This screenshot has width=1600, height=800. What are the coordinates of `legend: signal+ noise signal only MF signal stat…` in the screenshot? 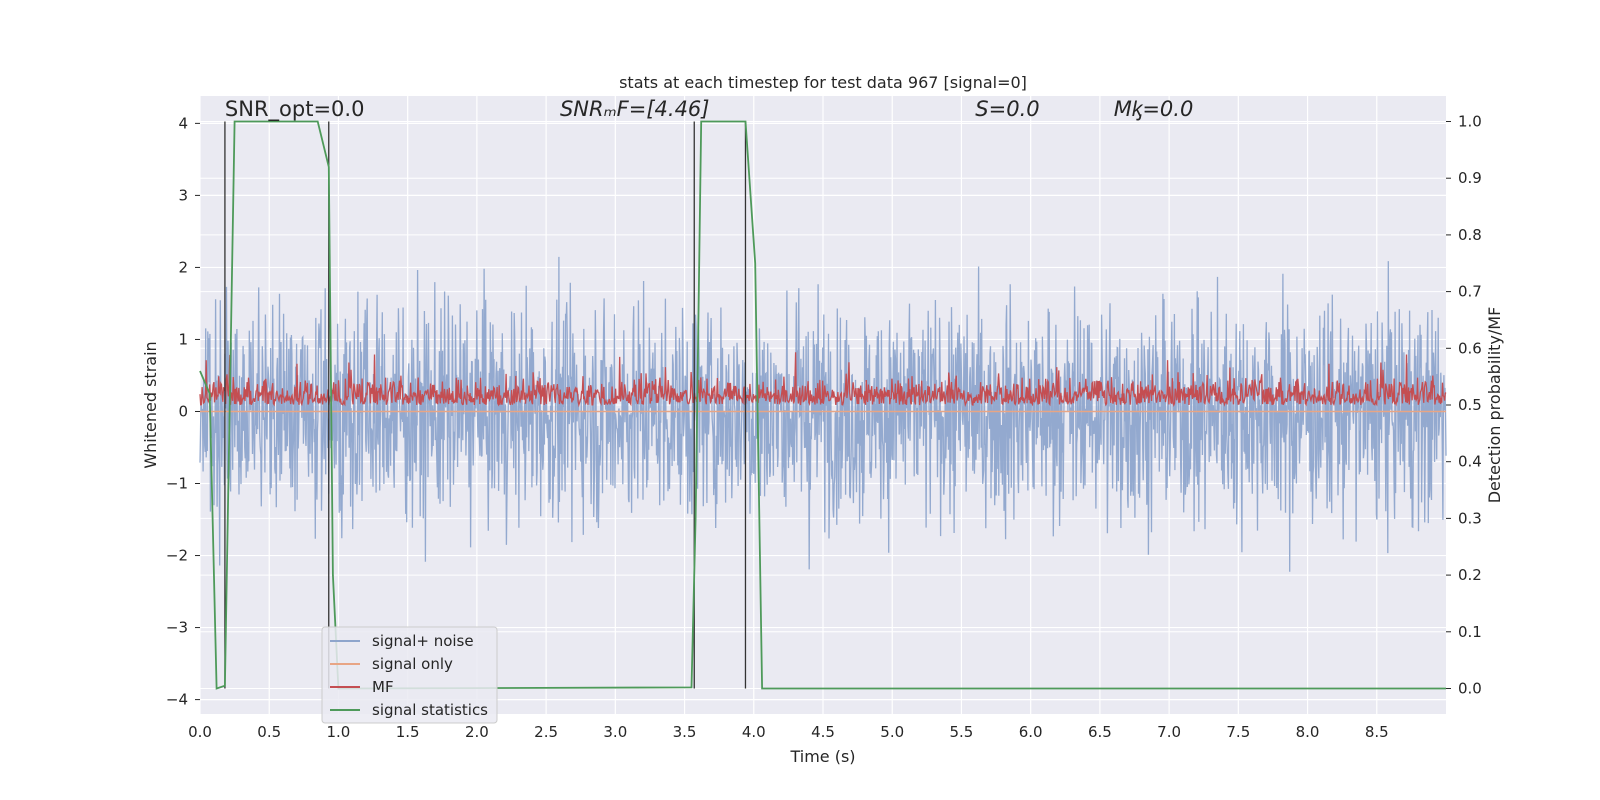 It's located at (409, 675).